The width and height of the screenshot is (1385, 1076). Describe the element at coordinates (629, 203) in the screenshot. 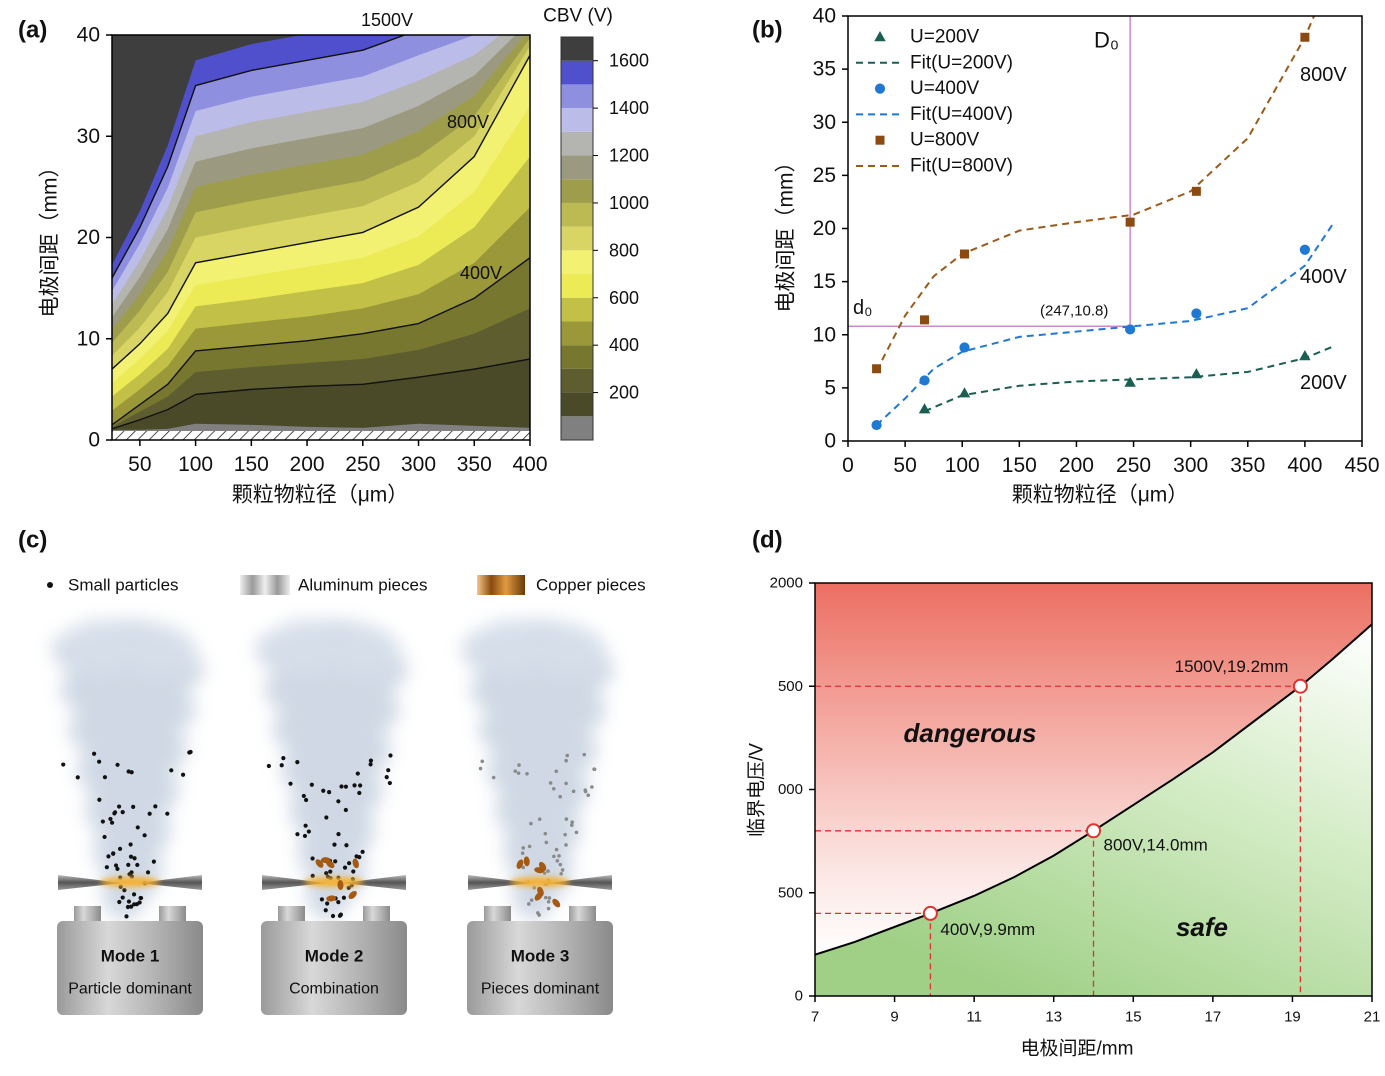

I see `colorbar-tick-label: 1000` at that location.